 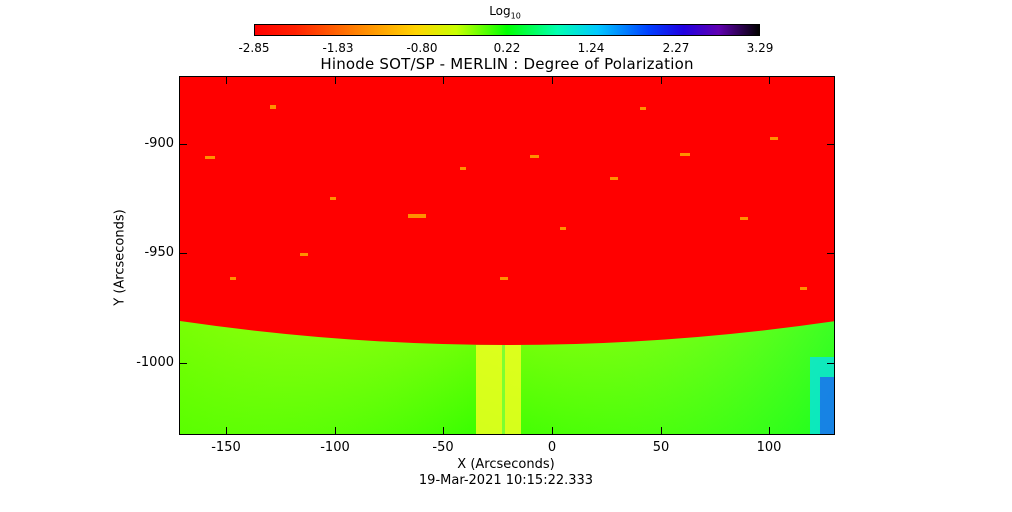 I want to click on y-tick-label: -900, so click(x=159, y=143).